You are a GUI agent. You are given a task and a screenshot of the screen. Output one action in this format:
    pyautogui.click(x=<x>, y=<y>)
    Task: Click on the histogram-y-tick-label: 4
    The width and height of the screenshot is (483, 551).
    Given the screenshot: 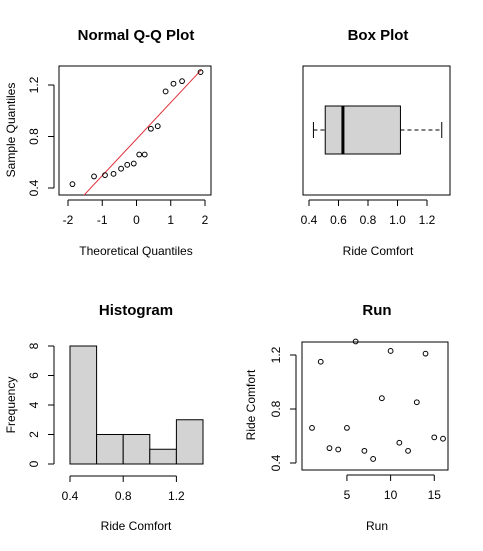 What is the action you would take?
    pyautogui.click(x=34, y=404)
    